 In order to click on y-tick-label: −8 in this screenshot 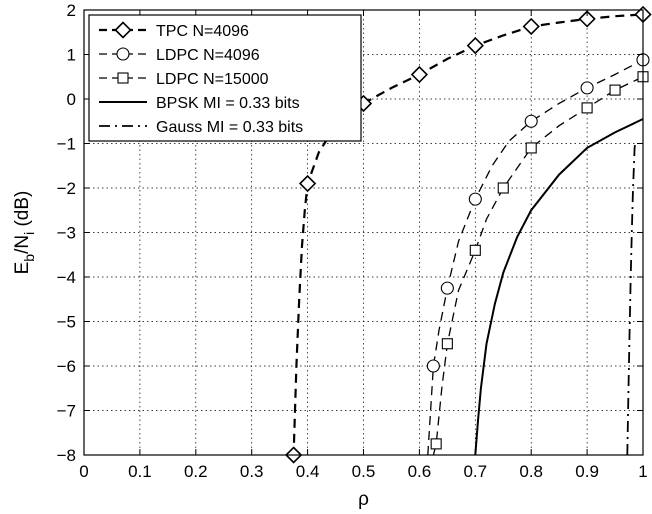, I will do `click(66, 455)`.